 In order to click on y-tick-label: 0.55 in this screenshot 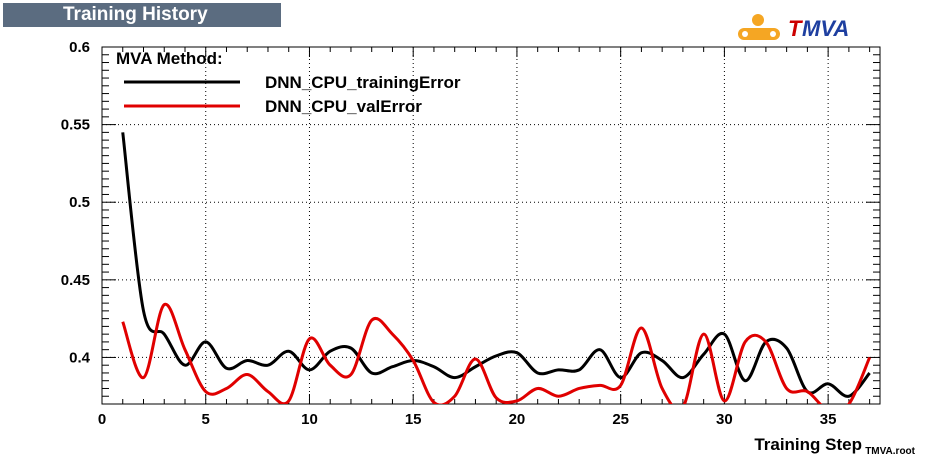, I will do `click(75, 125)`.